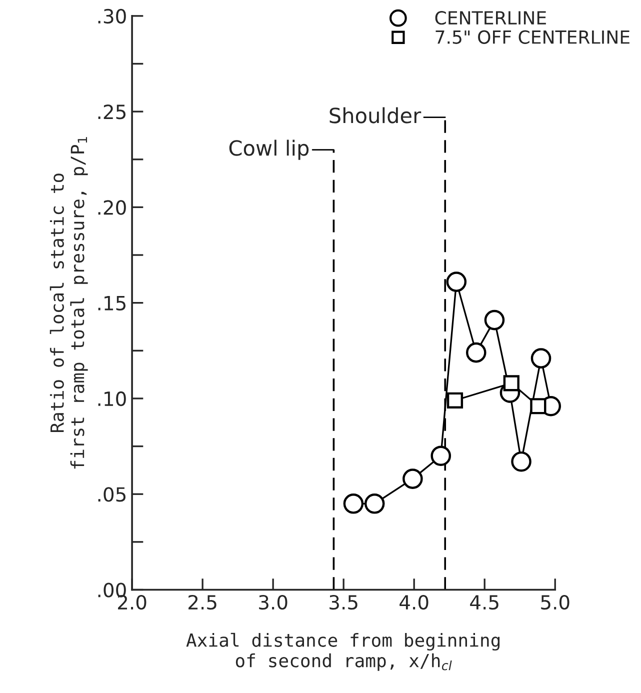  I want to click on ref-line-label: Shoulder, so click(376, 115).